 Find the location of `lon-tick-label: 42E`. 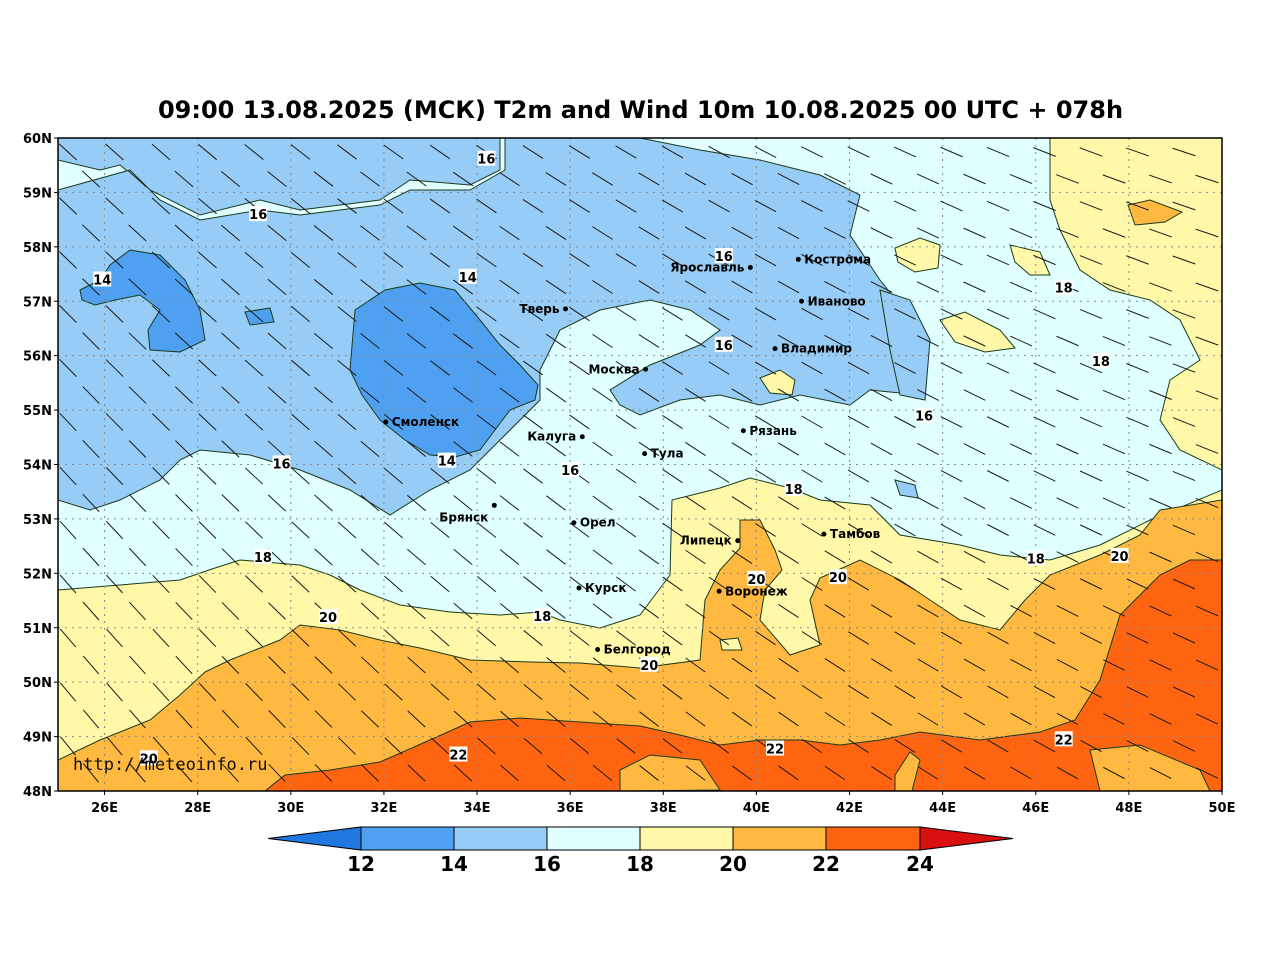

lon-tick-label: 42E is located at coordinates (849, 808).